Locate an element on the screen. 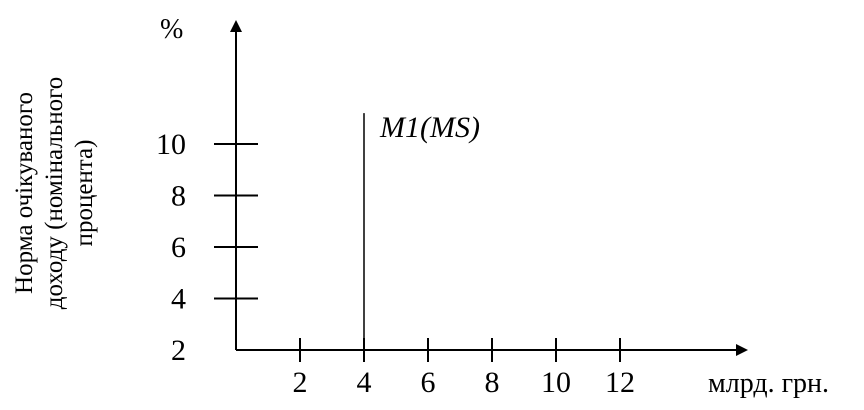 This screenshot has height=410, width=864. y-axis-title-line-1: Норма очікуваного is located at coordinates (24, 193).